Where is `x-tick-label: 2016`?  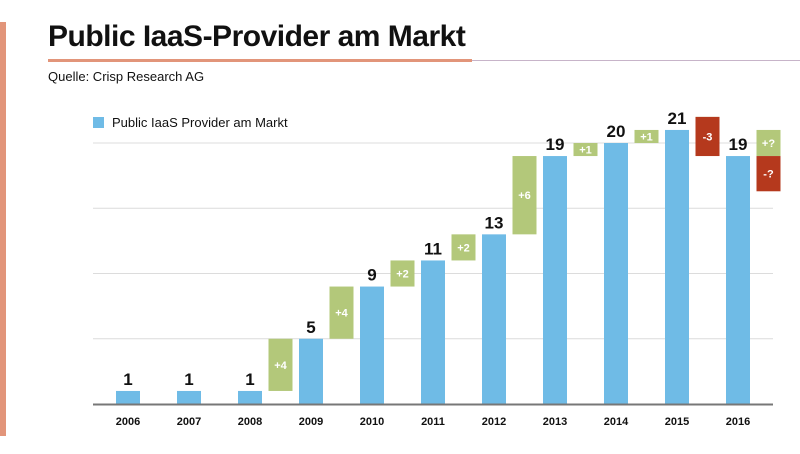 x-tick-label: 2016 is located at coordinates (738, 422).